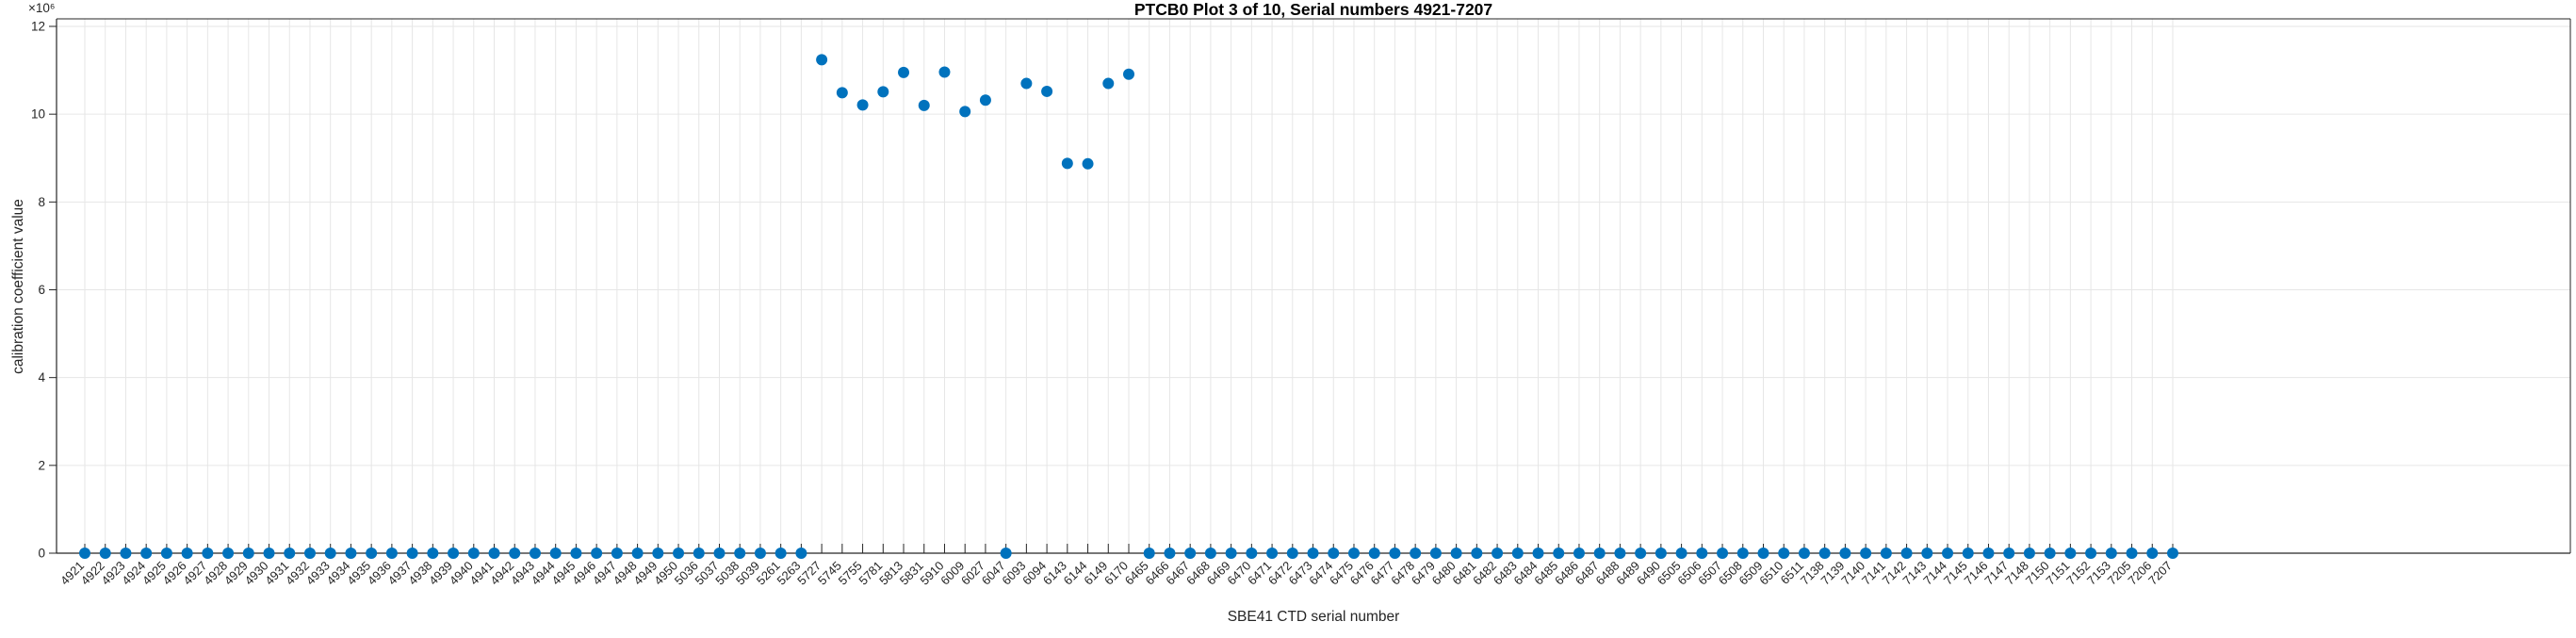 This screenshot has height=638, width=2576. Describe the element at coordinates (1313, 617) in the screenshot. I see `x-axis-label: SBE41 CTD serial number` at that location.